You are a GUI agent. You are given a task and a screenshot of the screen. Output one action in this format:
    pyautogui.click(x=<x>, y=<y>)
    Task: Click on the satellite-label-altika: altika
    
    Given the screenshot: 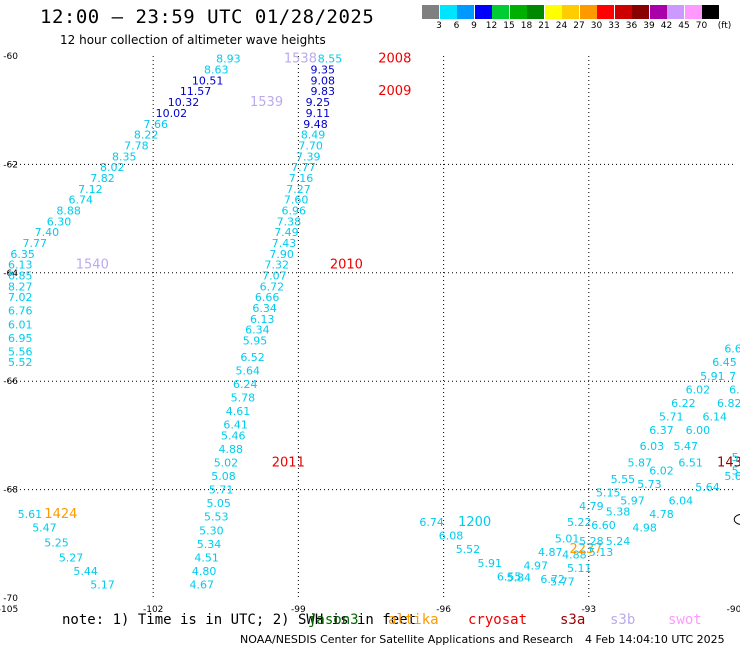 What is the action you would take?
    pyautogui.click(x=413, y=620)
    